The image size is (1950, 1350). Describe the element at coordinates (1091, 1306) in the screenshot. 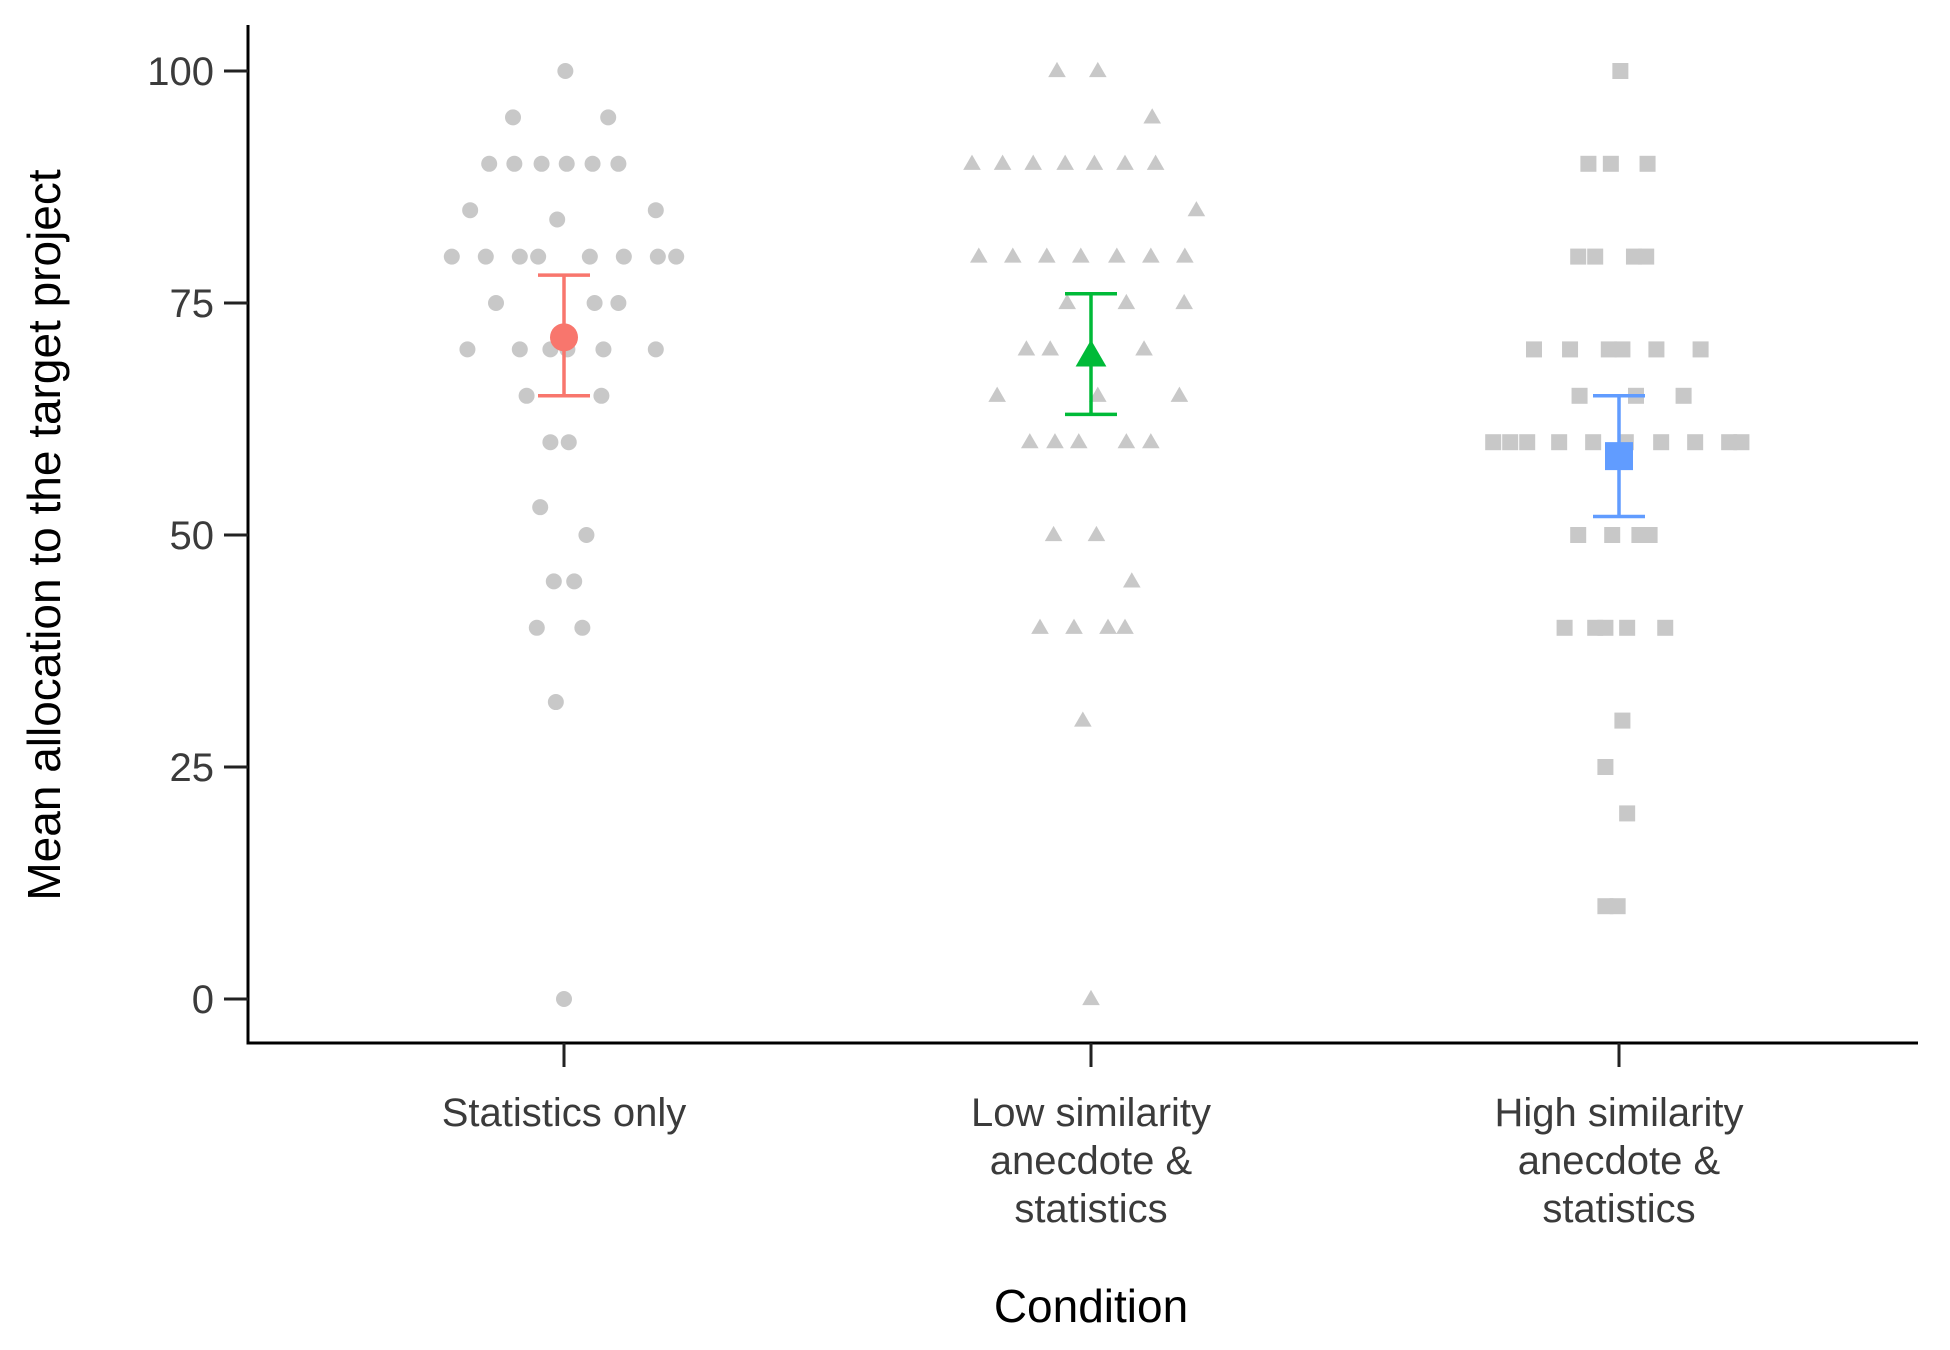

I see `x-axis-title: Condition` at that location.